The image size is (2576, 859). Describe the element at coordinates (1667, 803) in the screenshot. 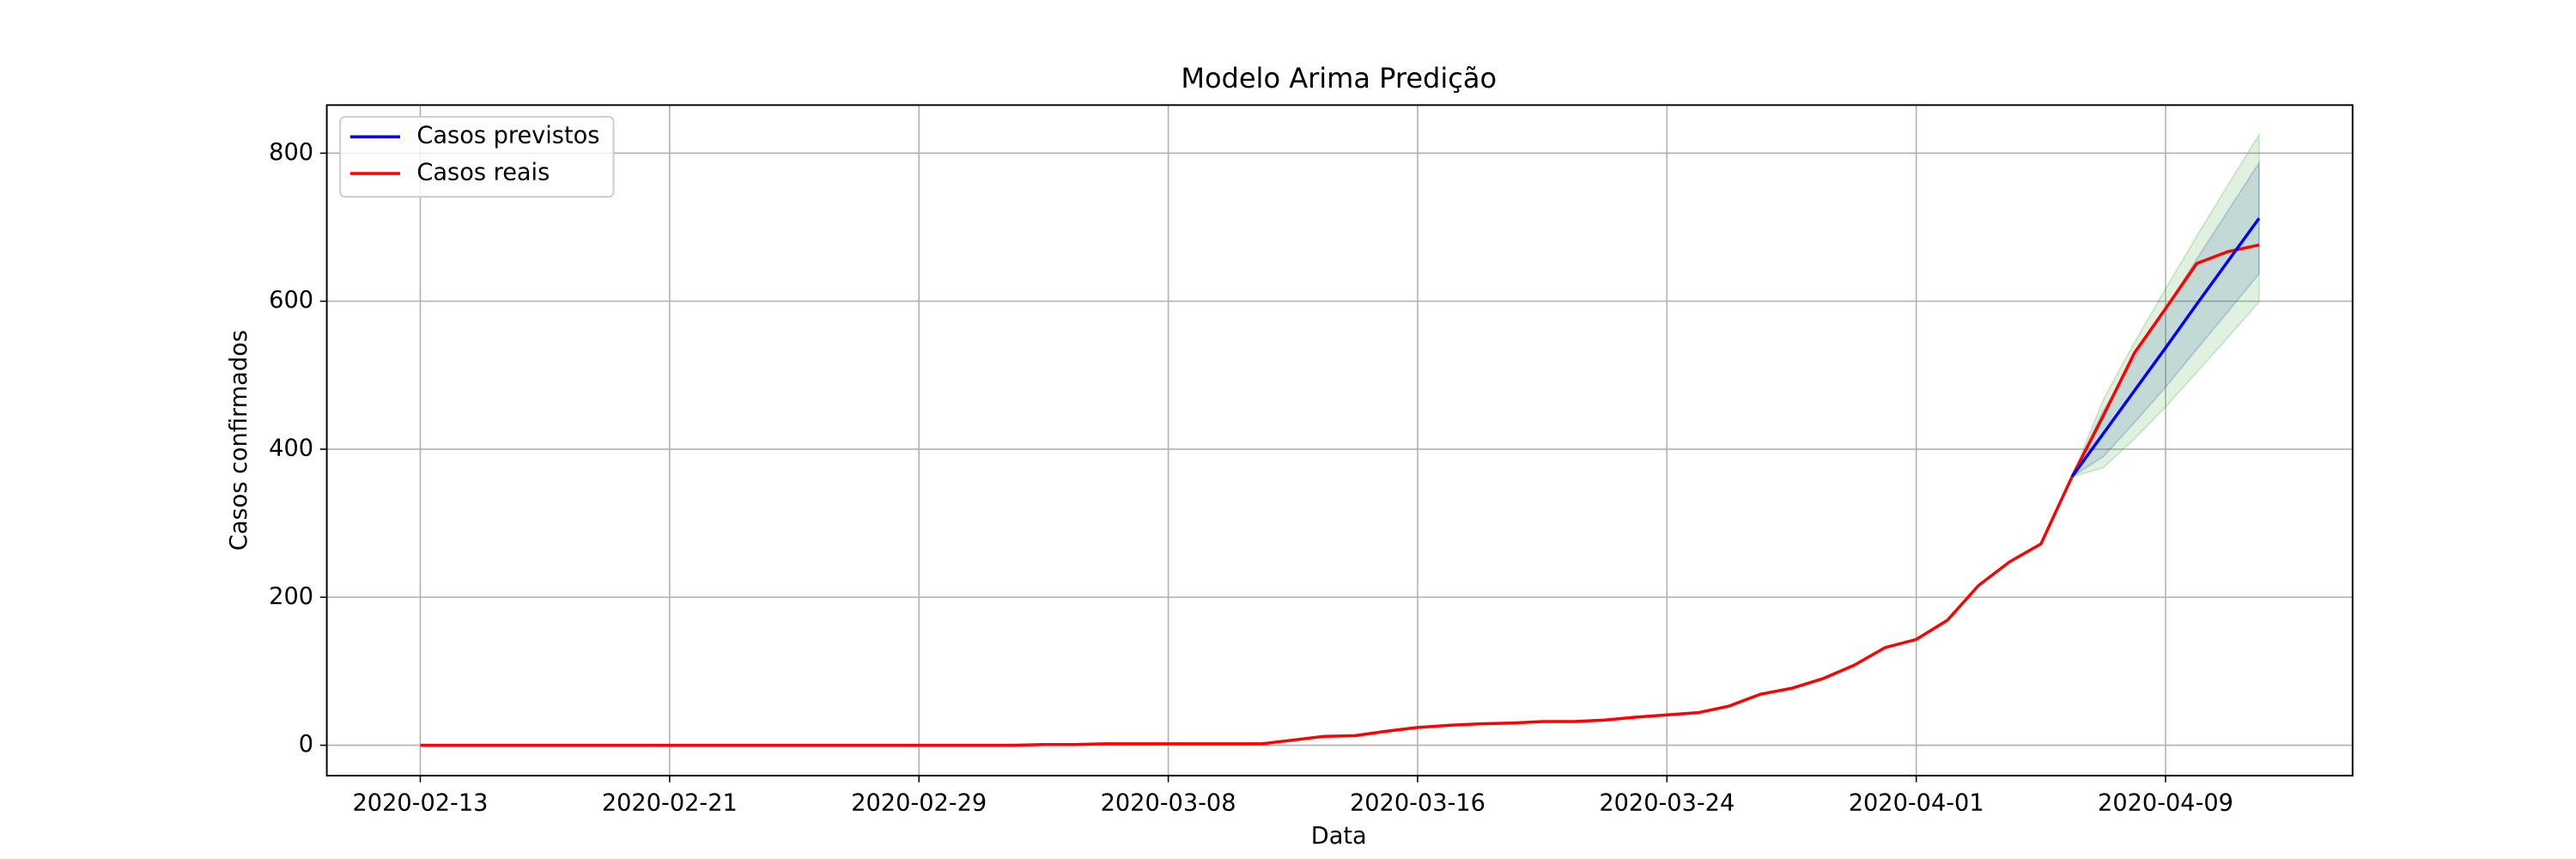

I see `x-tick-label: 2020-03-24` at that location.